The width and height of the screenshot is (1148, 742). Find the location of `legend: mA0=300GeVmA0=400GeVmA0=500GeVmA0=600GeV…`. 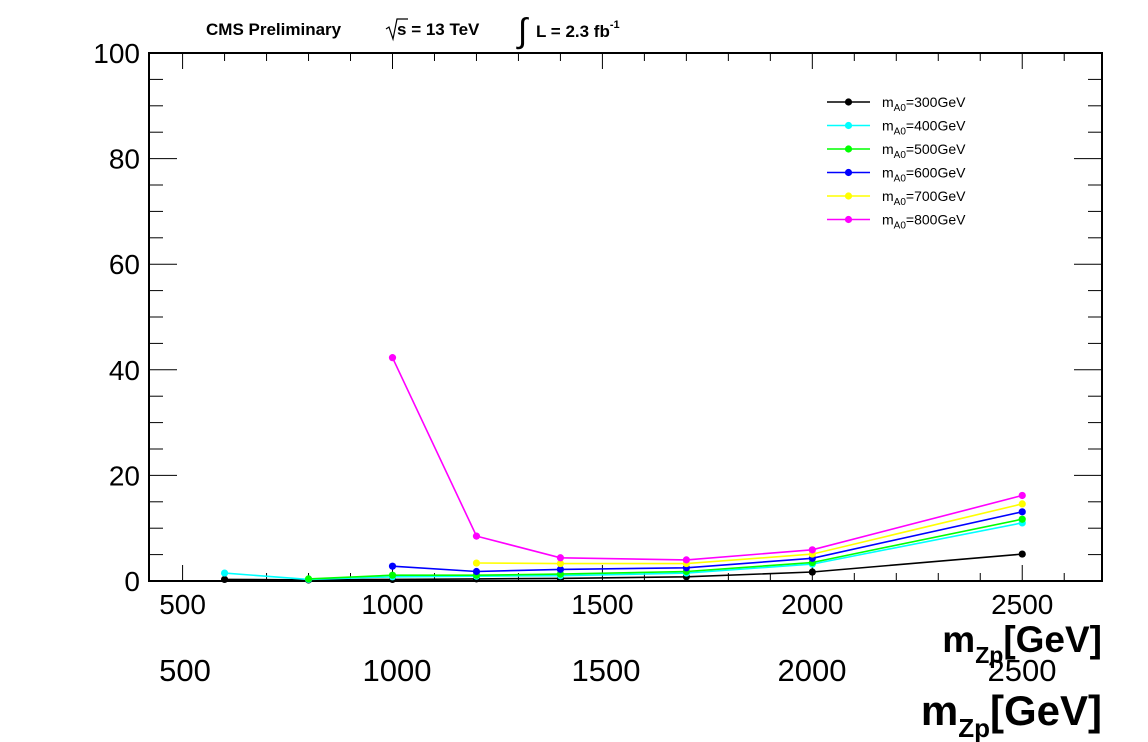

legend: mA0=300GeVmA0=400GeVmA0=500GeVmA0=600GeV… is located at coordinates (896, 163).